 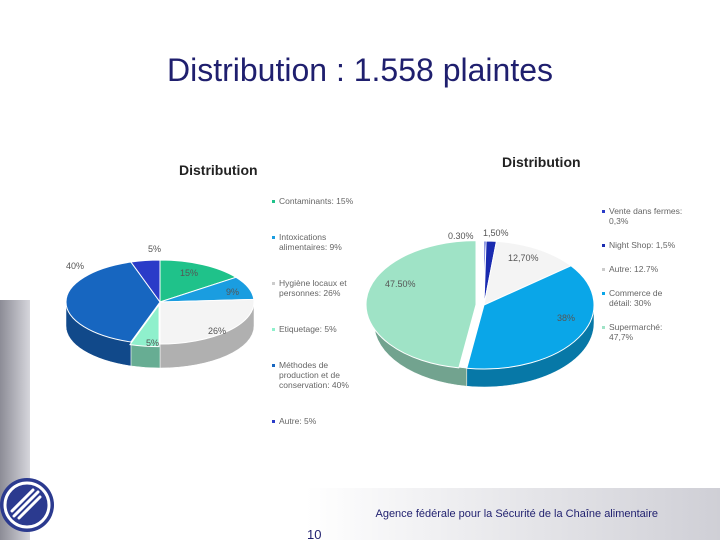 What do you see at coordinates (189, 273) in the screenshot?
I see `pie-0-slice-label-0: 15%` at bounding box center [189, 273].